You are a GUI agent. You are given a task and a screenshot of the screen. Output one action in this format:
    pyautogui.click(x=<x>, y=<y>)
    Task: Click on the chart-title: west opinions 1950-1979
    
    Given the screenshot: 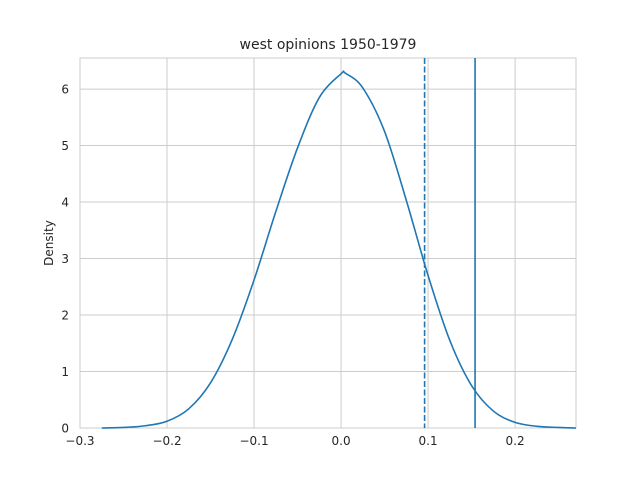 What is the action you would take?
    pyautogui.click(x=328, y=45)
    